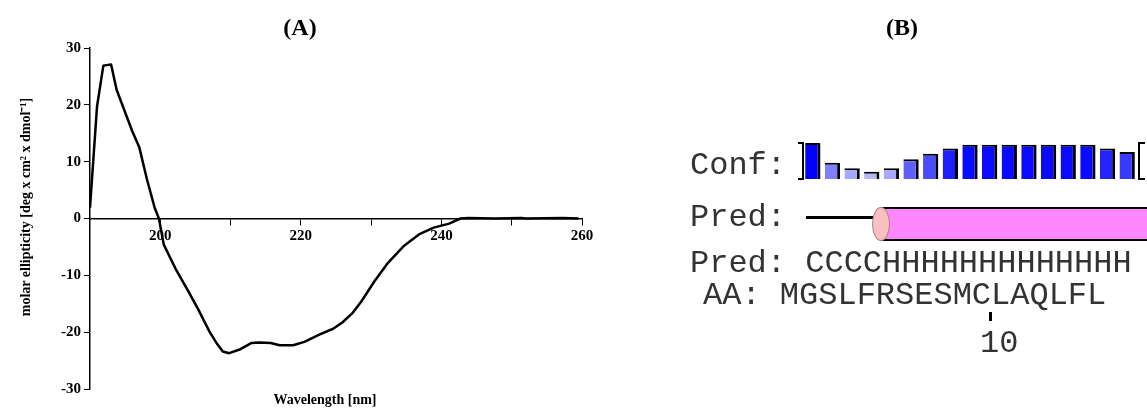 The height and width of the screenshot is (414, 1147). What do you see at coordinates (71, 331) in the screenshot?
I see `y-tick-label: -20` at bounding box center [71, 331].